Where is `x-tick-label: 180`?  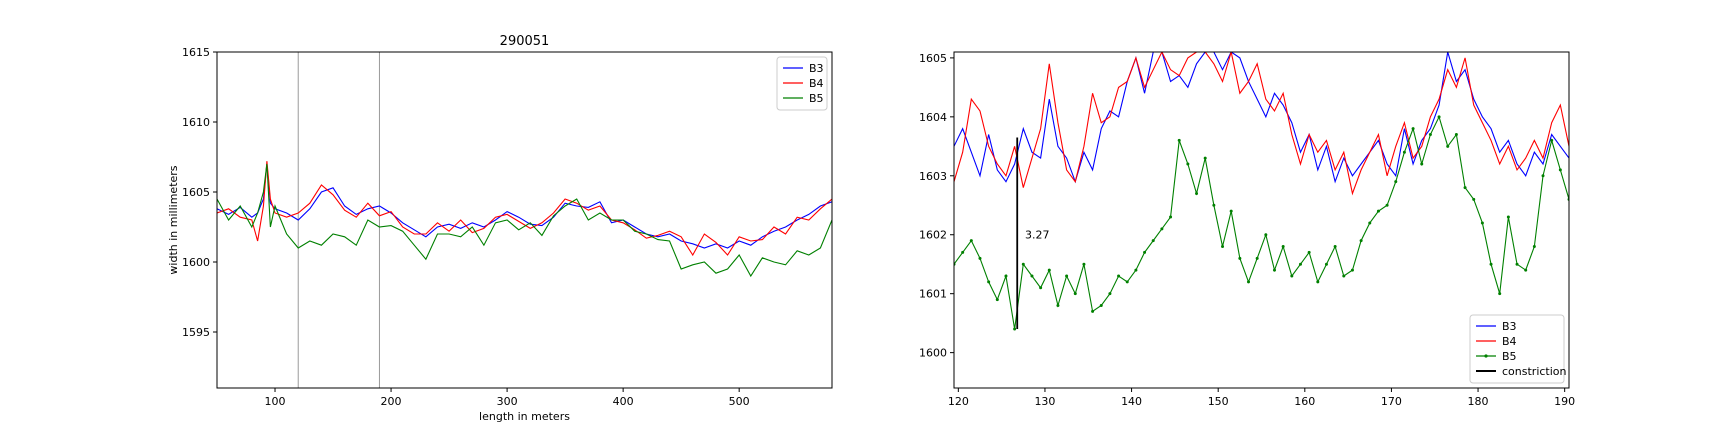 x-tick-label: 180 is located at coordinates (1478, 401).